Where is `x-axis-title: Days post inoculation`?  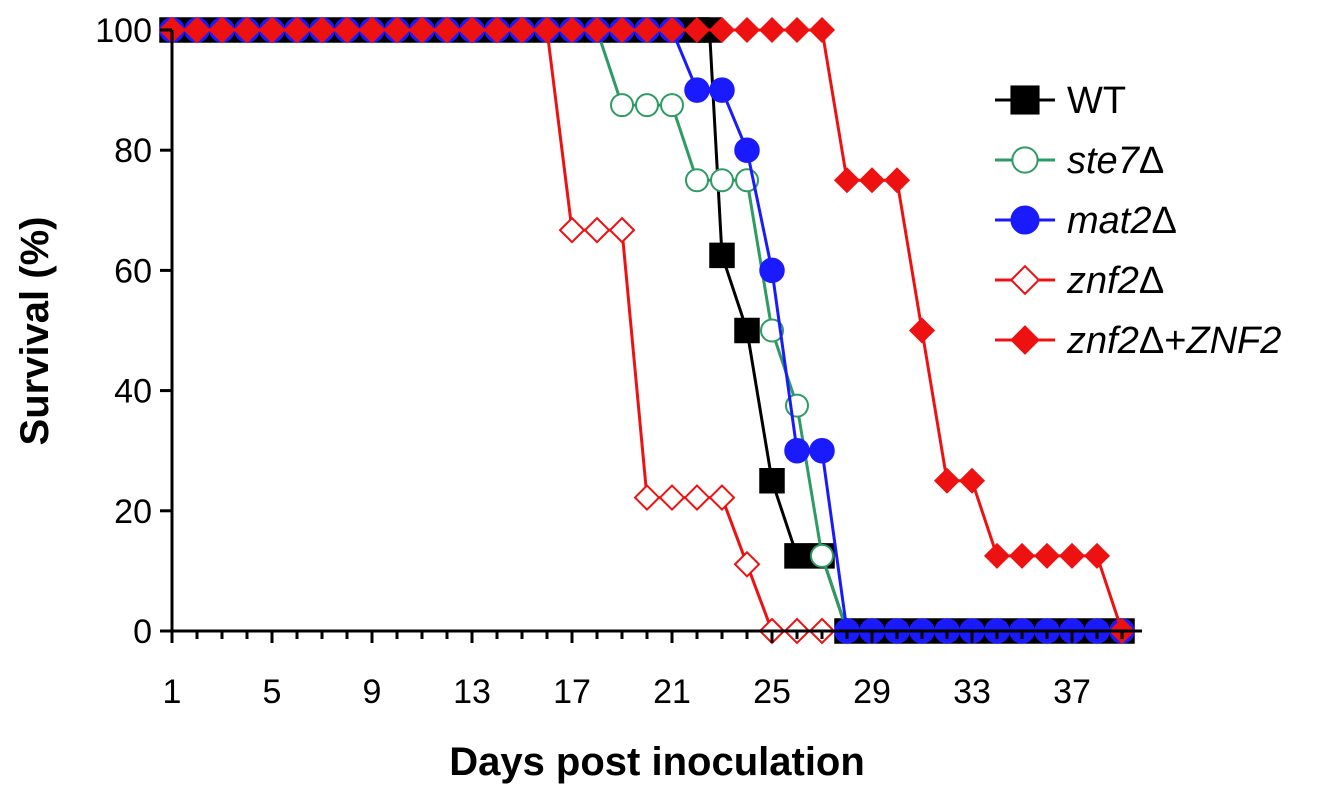
x-axis-title: Days post inoculation is located at coordinates (657, 762).